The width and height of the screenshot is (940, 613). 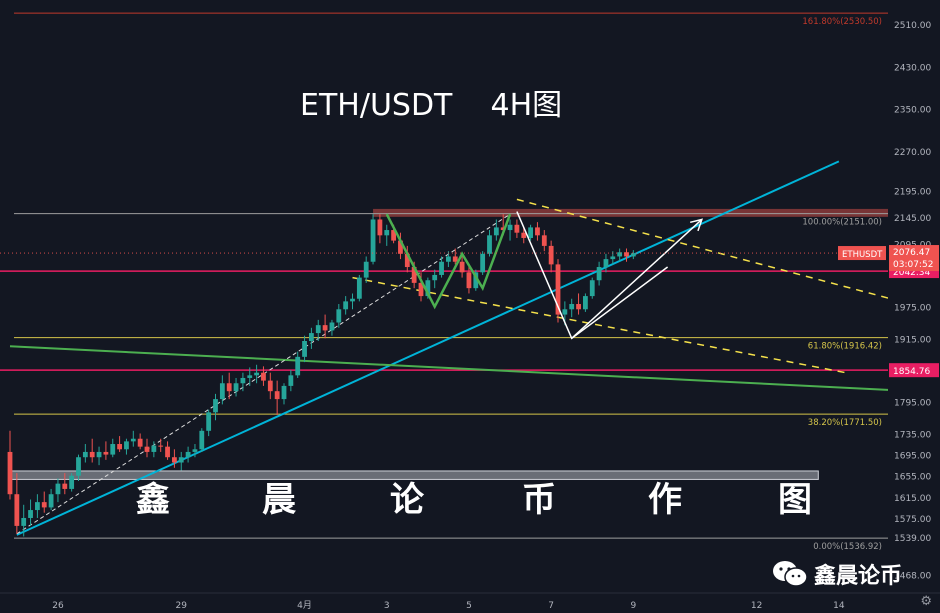 What do you see at coordinates (839, 606) in the screenshot?
I see `x-tick-label: 14` at bounding box center [839, 606].